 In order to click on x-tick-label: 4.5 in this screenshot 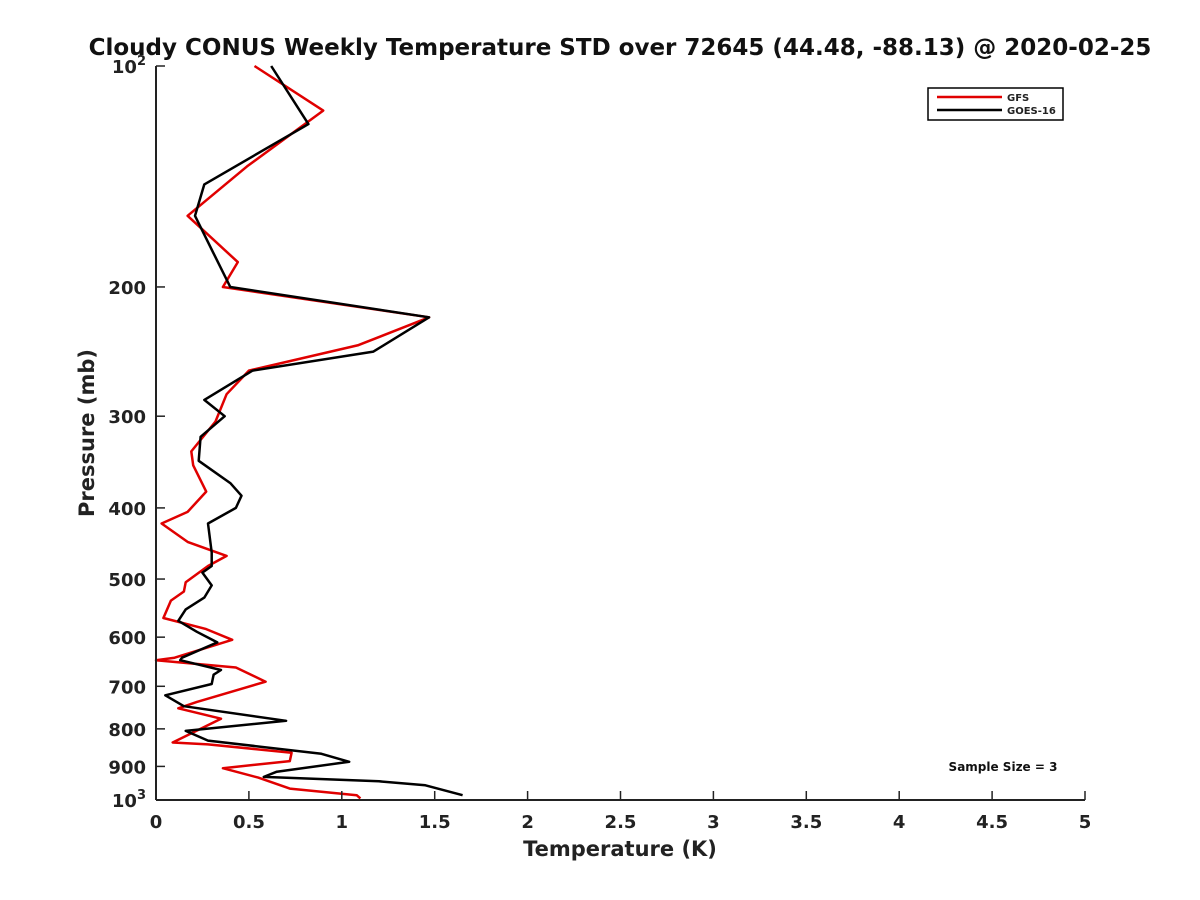, I will do `click(992, 822)`.